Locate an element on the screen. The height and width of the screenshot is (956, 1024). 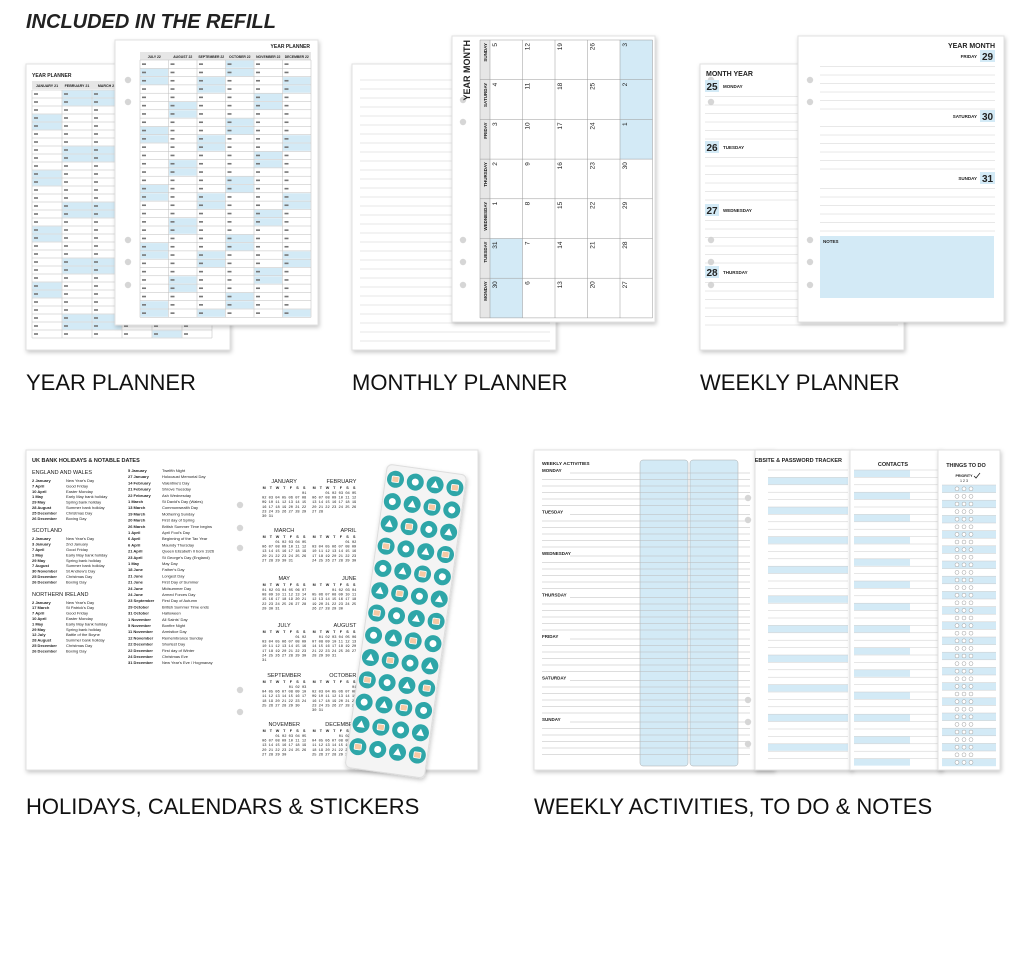
date: 3 is located at coordinates (495, 124).